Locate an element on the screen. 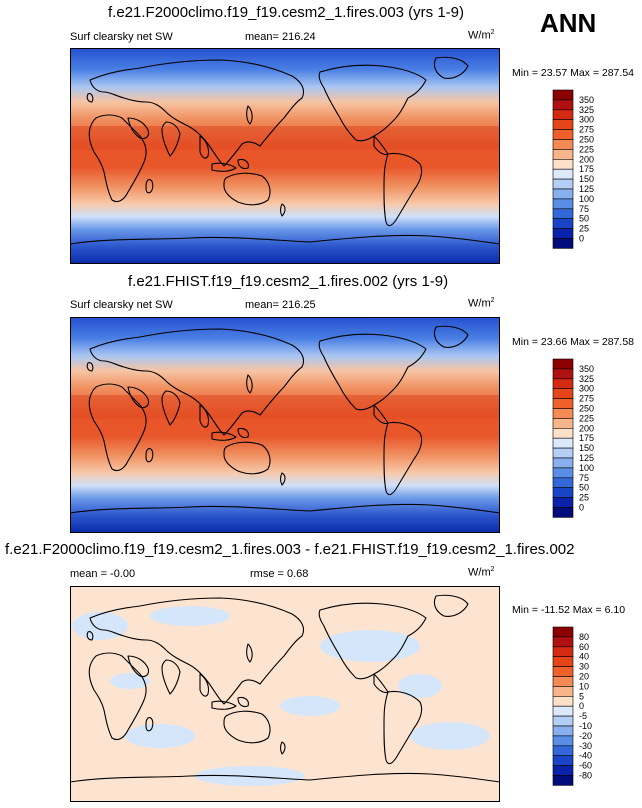  colorbar-label: 80 is located at coordinates (584, 637).